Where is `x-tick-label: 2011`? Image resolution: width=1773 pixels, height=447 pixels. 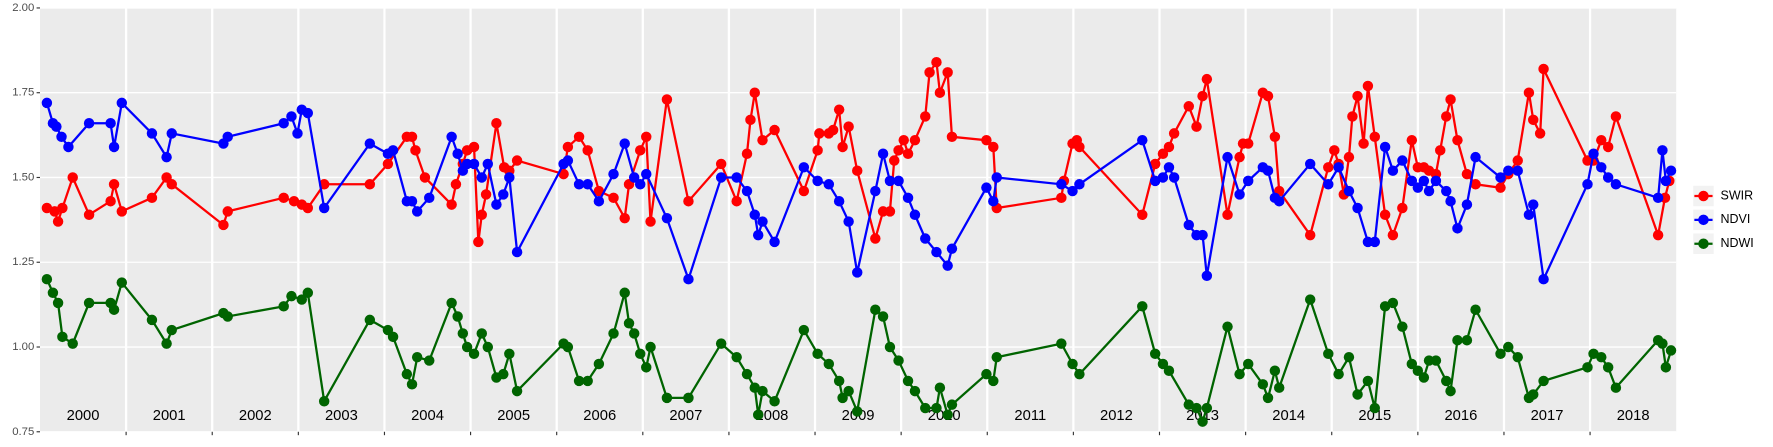 x-tick-label: 2011 is located at coordinates (1030, 416).